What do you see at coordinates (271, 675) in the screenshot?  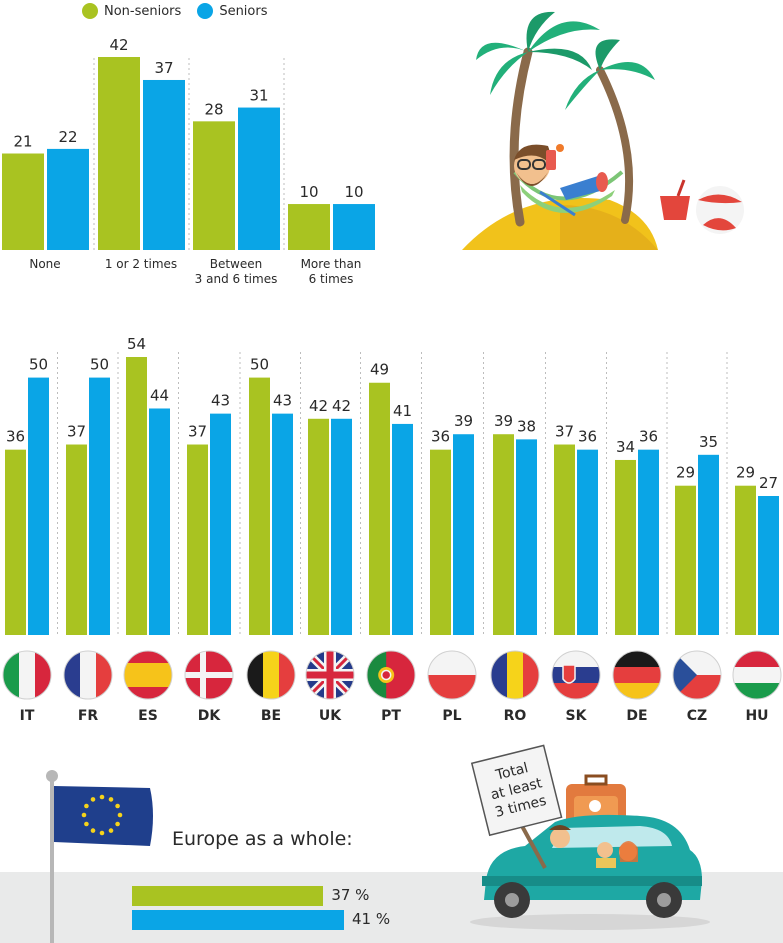 I see `flag-be-icon` at bounding box center [271, 675].